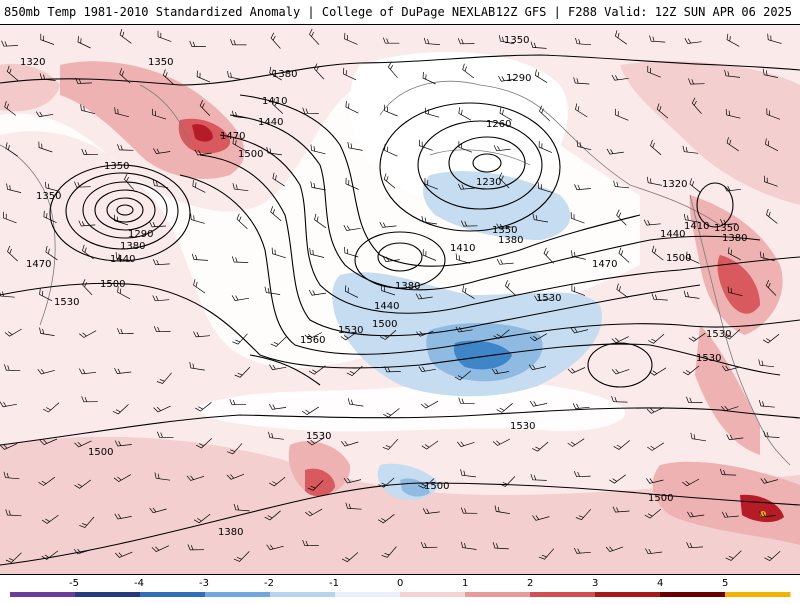 This screenshot has height=604, width=800. I want to click on contour-label: 1290, so click(518, 78).